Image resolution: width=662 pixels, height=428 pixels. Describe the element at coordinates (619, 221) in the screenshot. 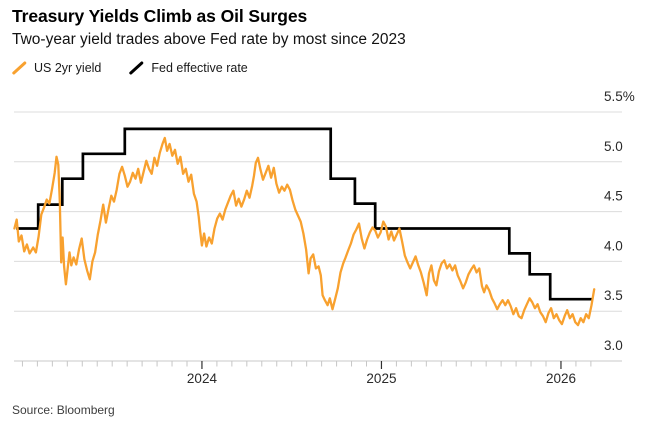

I see `y-axis-labels: 5.5% 5.0 4.5 4.0 3.5 3.0` at that location.